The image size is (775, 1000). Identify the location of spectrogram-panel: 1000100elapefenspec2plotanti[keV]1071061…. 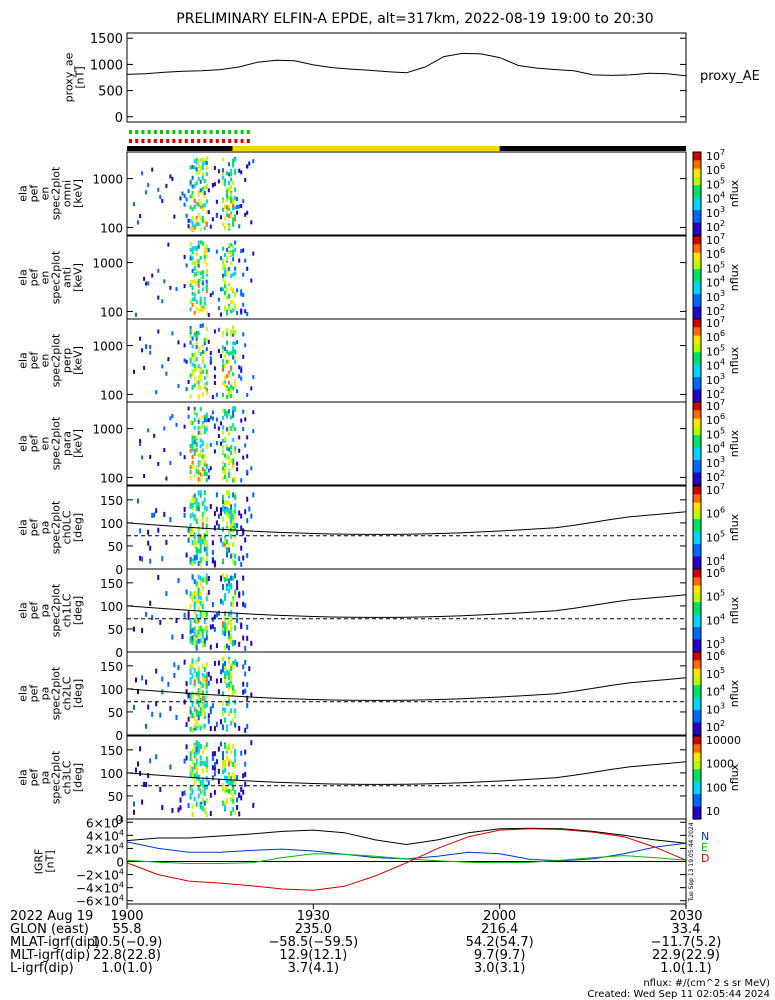
(379, 276).